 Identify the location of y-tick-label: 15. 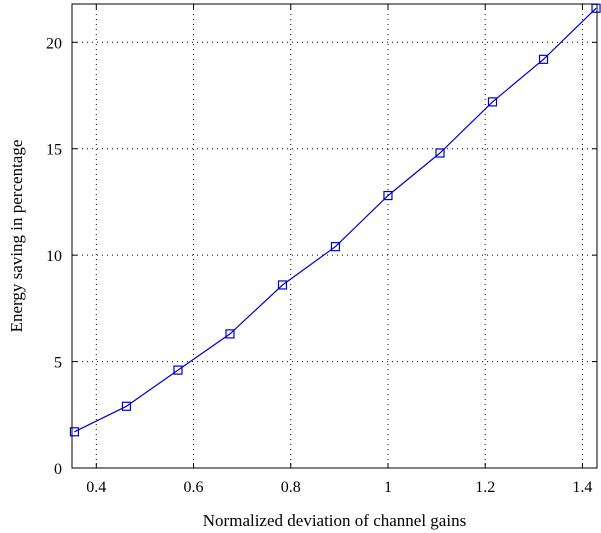
(54, 150).